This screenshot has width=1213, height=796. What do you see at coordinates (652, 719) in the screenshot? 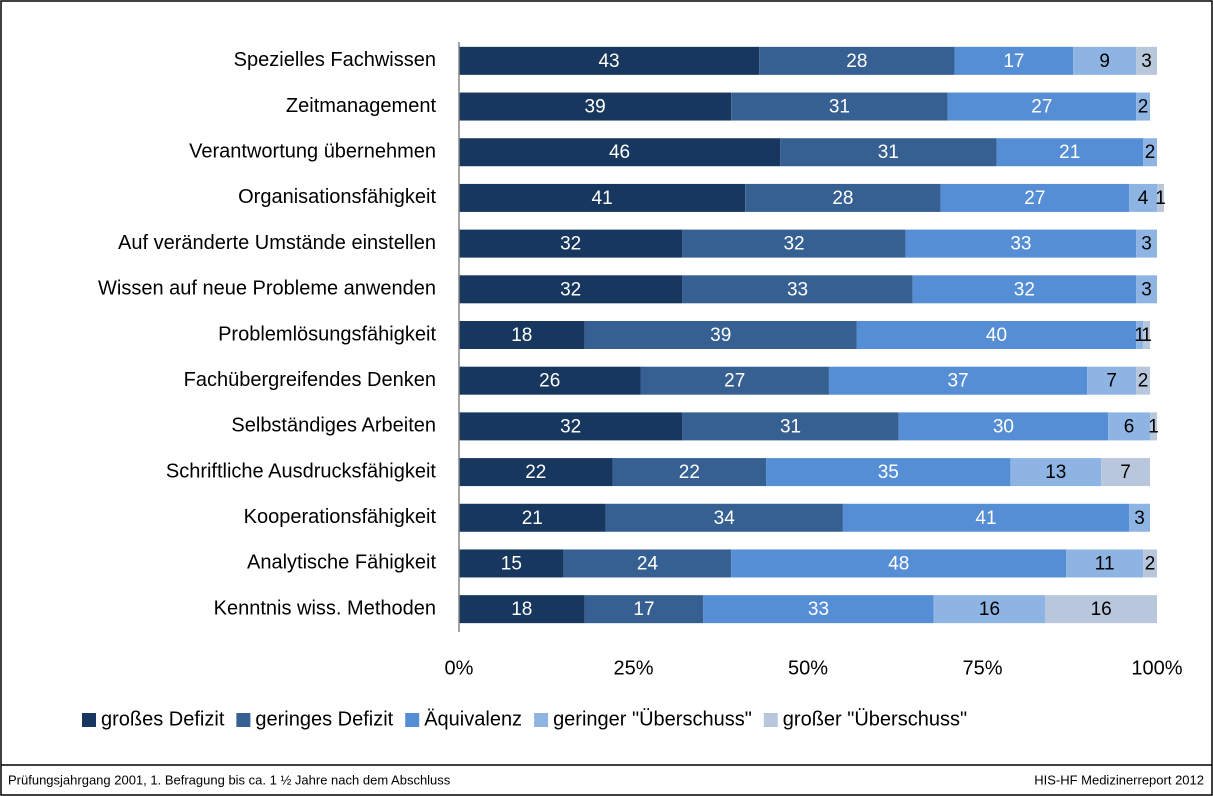
I see `legend-label: geringer "Überschuss"` at bounding box center [652, 719].